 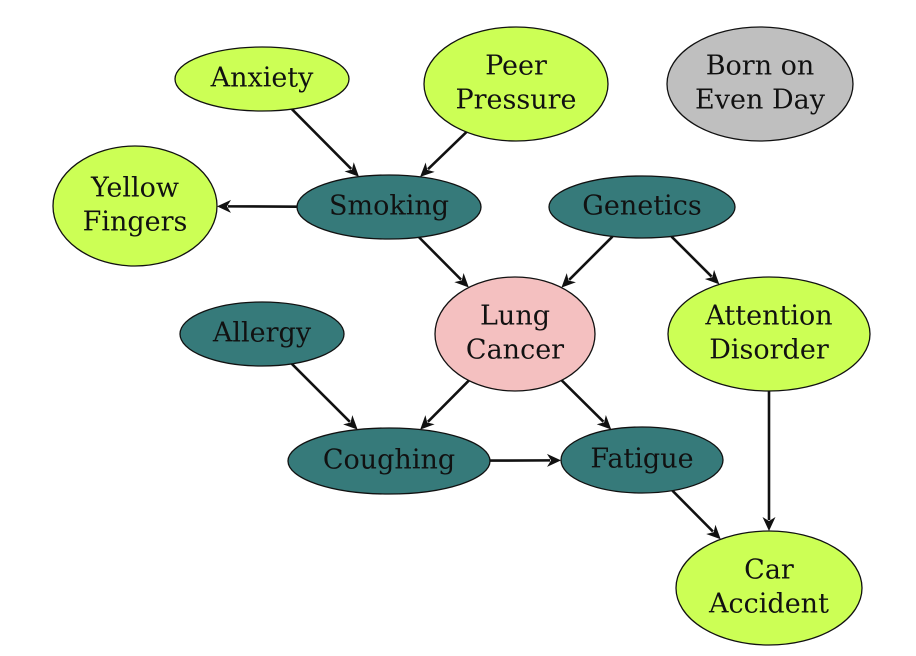 I want to click on node-label: Born on, so click(x=760, y=66).